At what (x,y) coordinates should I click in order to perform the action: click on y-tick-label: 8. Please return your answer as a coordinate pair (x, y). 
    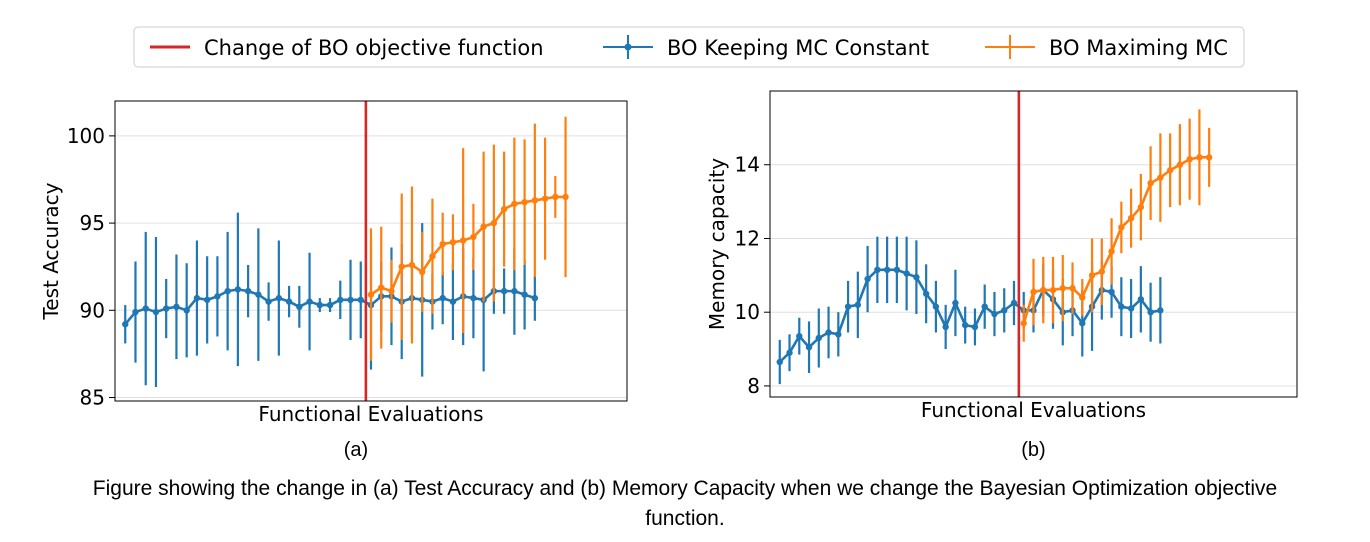
    Looking at the image, I should click on (753, 386).